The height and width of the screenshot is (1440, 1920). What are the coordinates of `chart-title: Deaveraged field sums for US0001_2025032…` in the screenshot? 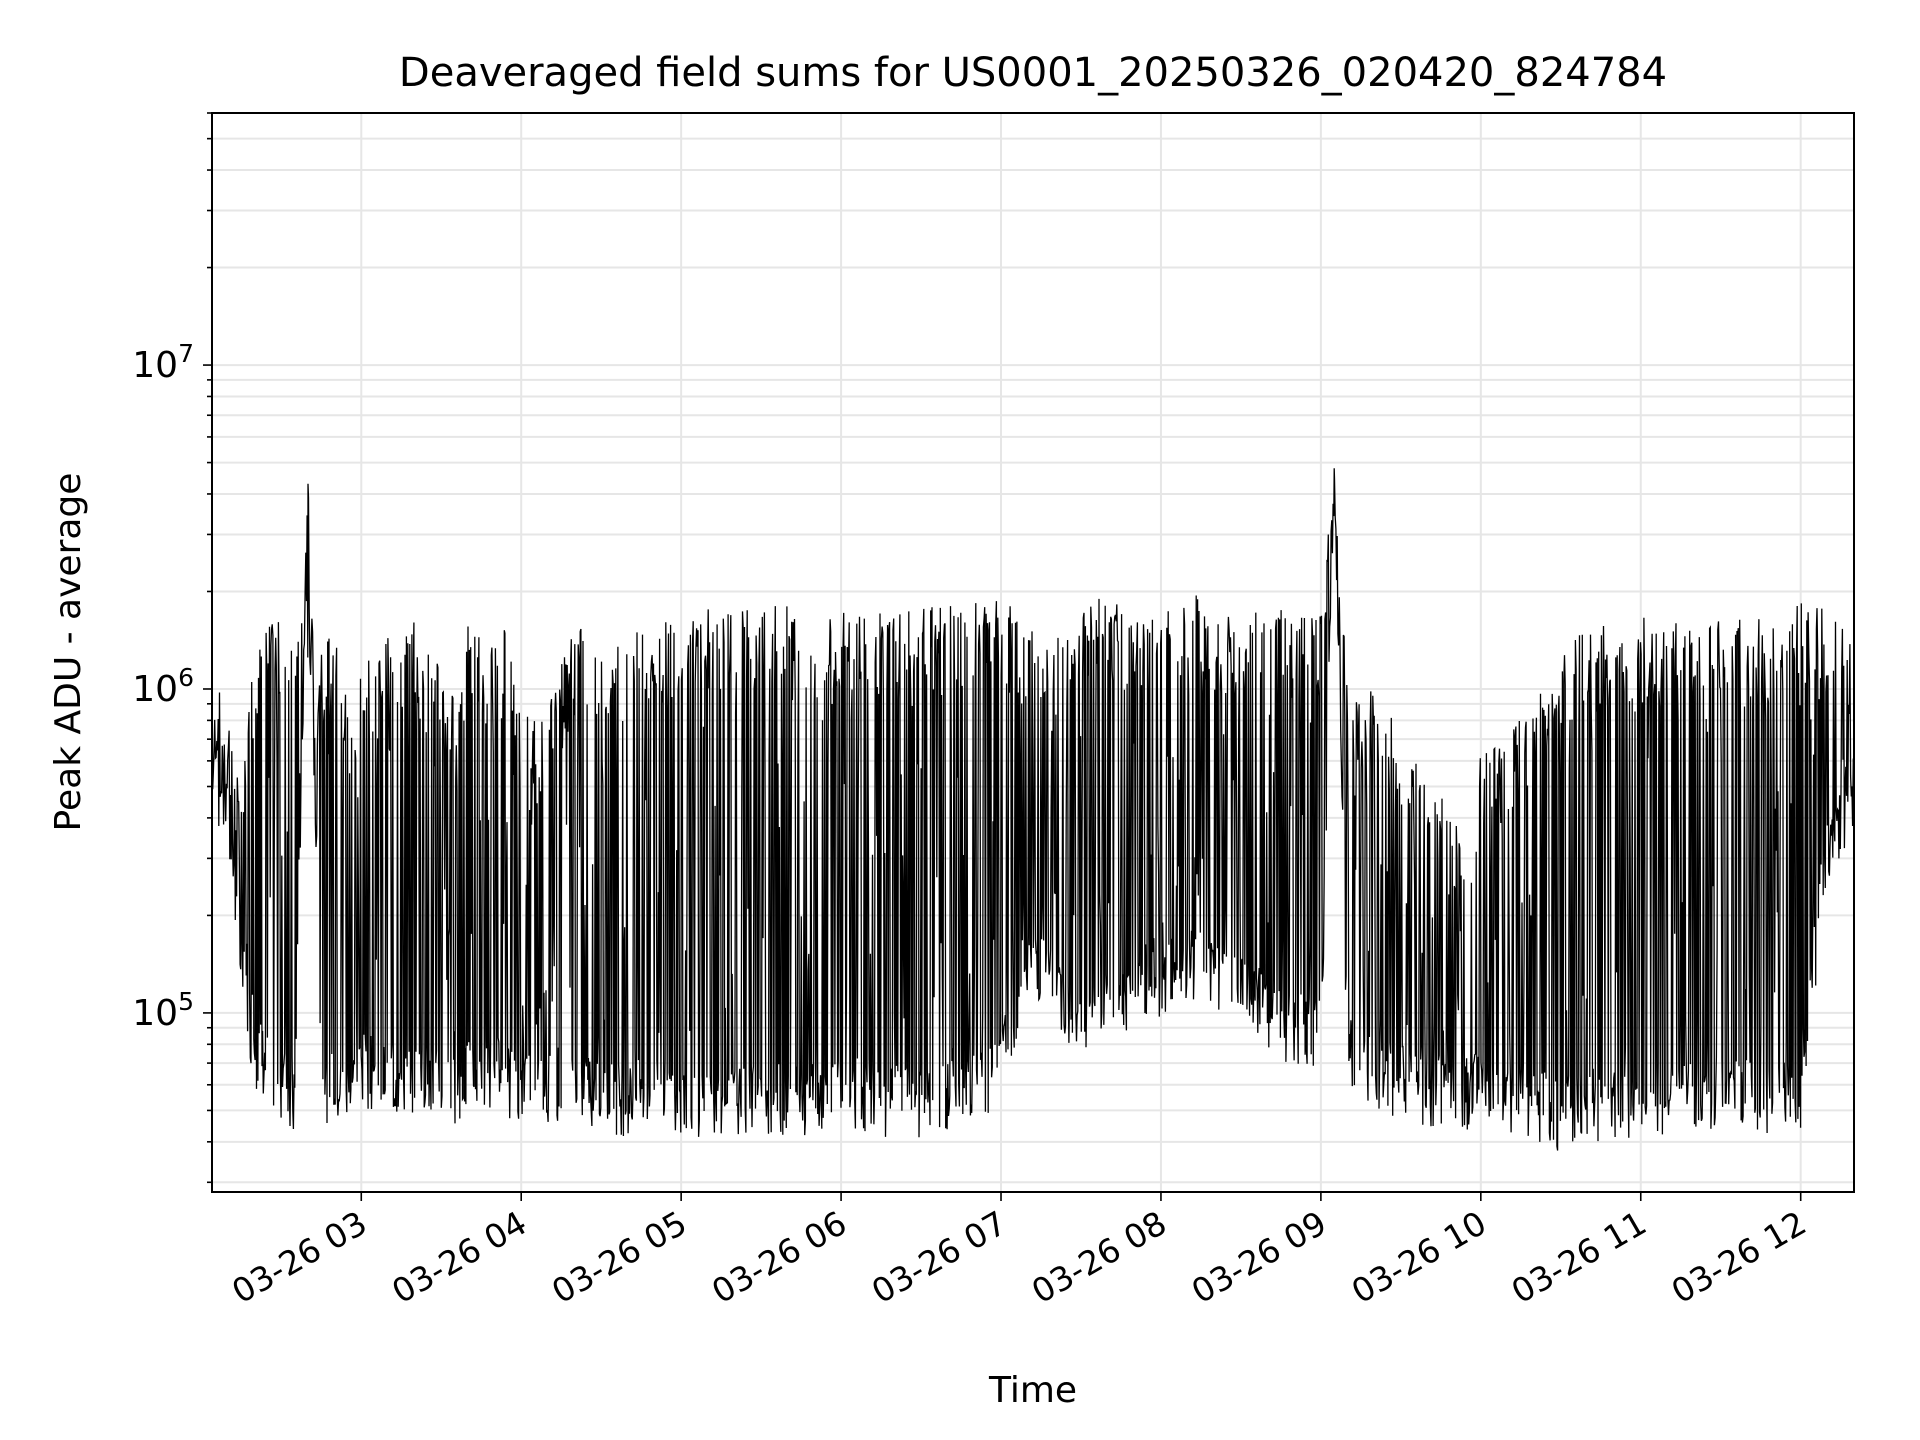 It's located at (1033, 73).